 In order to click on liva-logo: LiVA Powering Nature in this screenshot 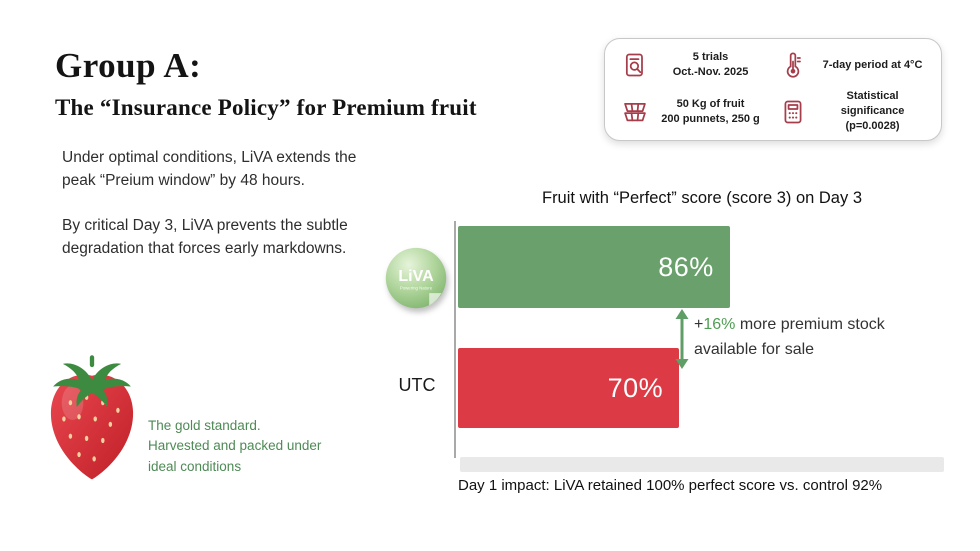, I will do `click(416, 279)`.